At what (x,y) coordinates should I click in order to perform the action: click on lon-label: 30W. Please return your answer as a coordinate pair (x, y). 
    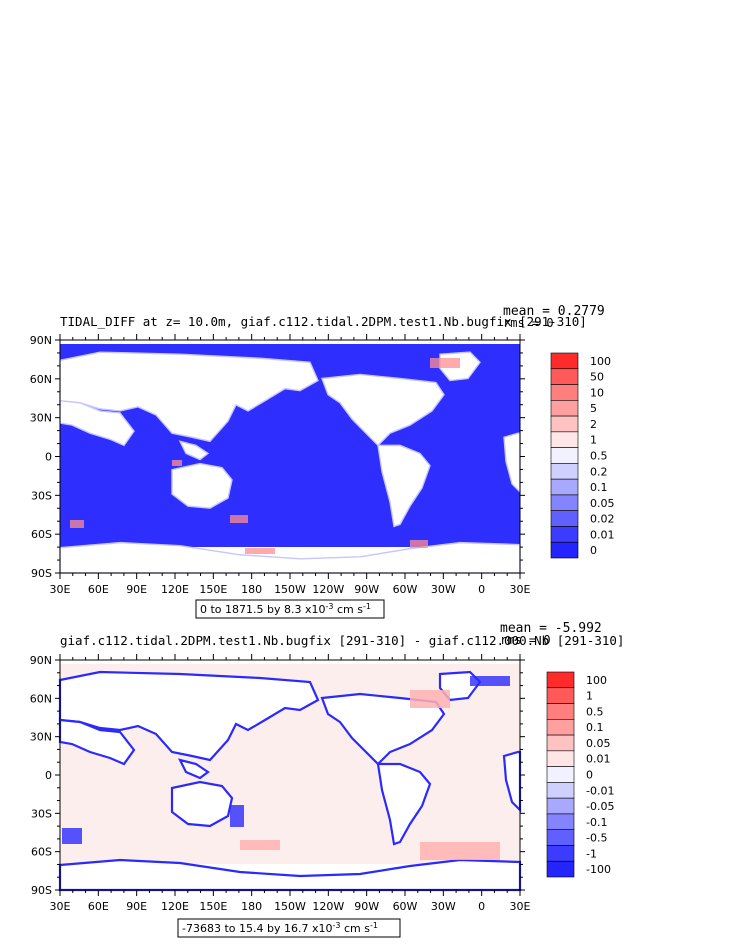
    Looking at the image, I should click on (443, 906).